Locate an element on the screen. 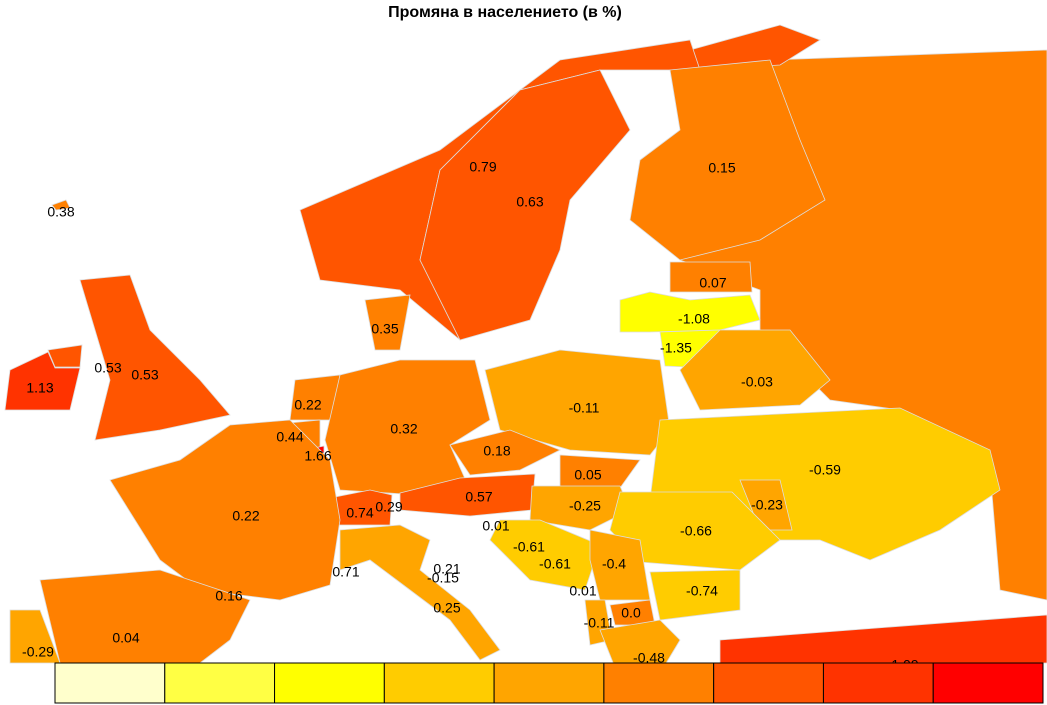  region-label: 1.13 is located at coordinates (39, 388).